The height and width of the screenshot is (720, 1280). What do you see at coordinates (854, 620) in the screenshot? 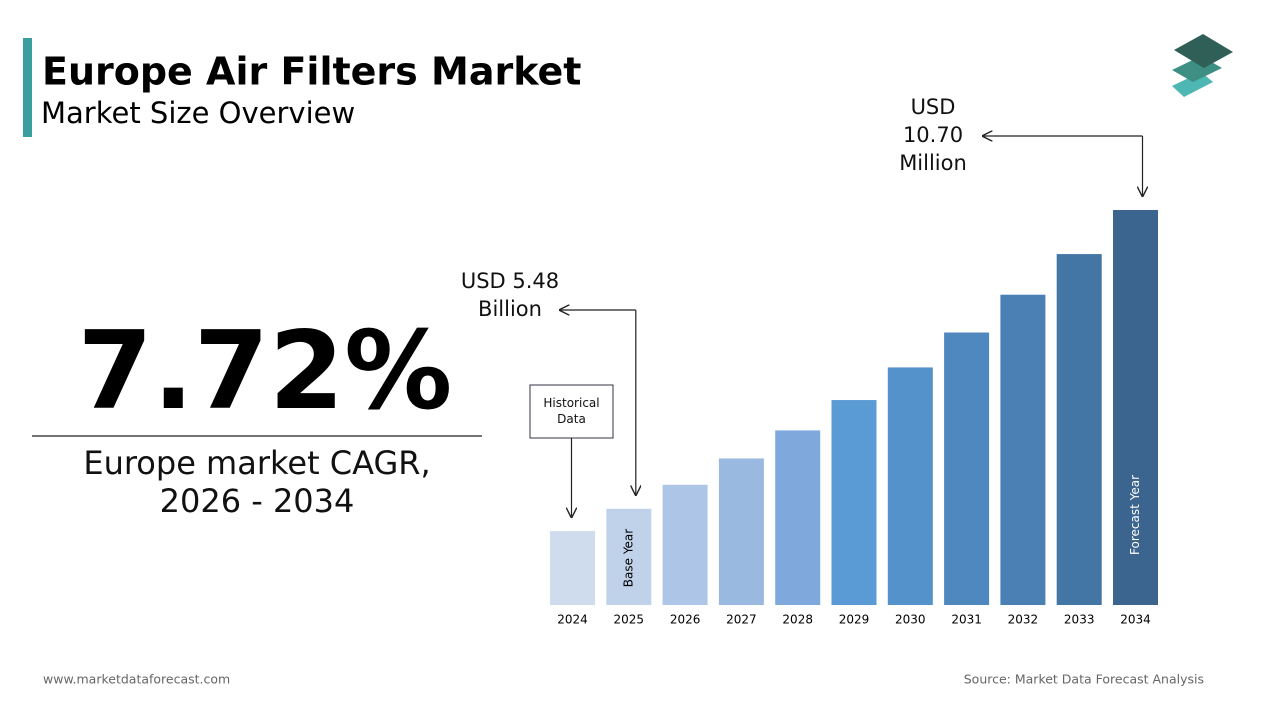
I see `x-tick-label: 2029` at bounding box center [854, 620].